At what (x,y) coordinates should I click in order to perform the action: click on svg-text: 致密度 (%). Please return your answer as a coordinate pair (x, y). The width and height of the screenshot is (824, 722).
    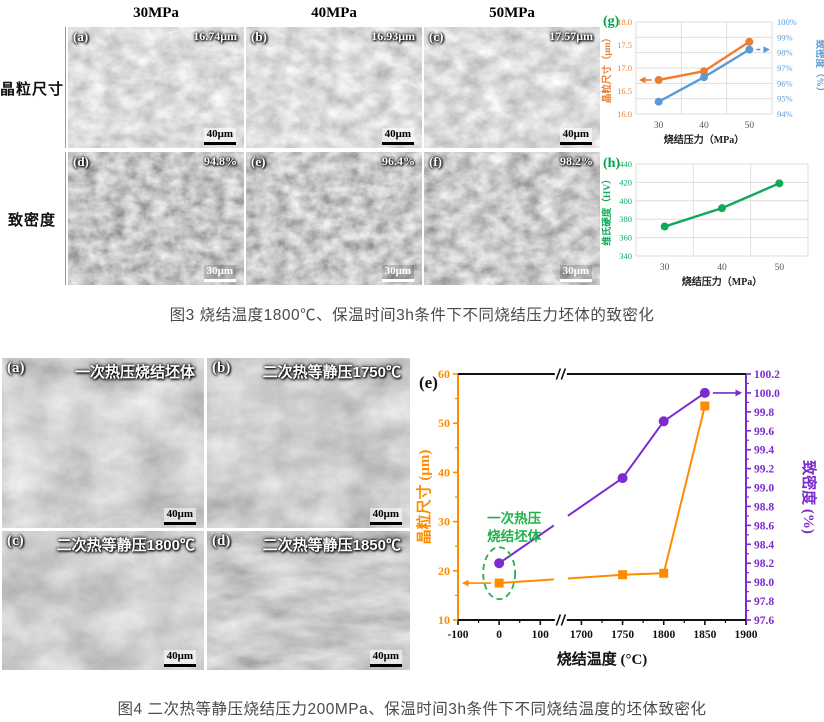
    Looking at the image, I should click on (809, 497).